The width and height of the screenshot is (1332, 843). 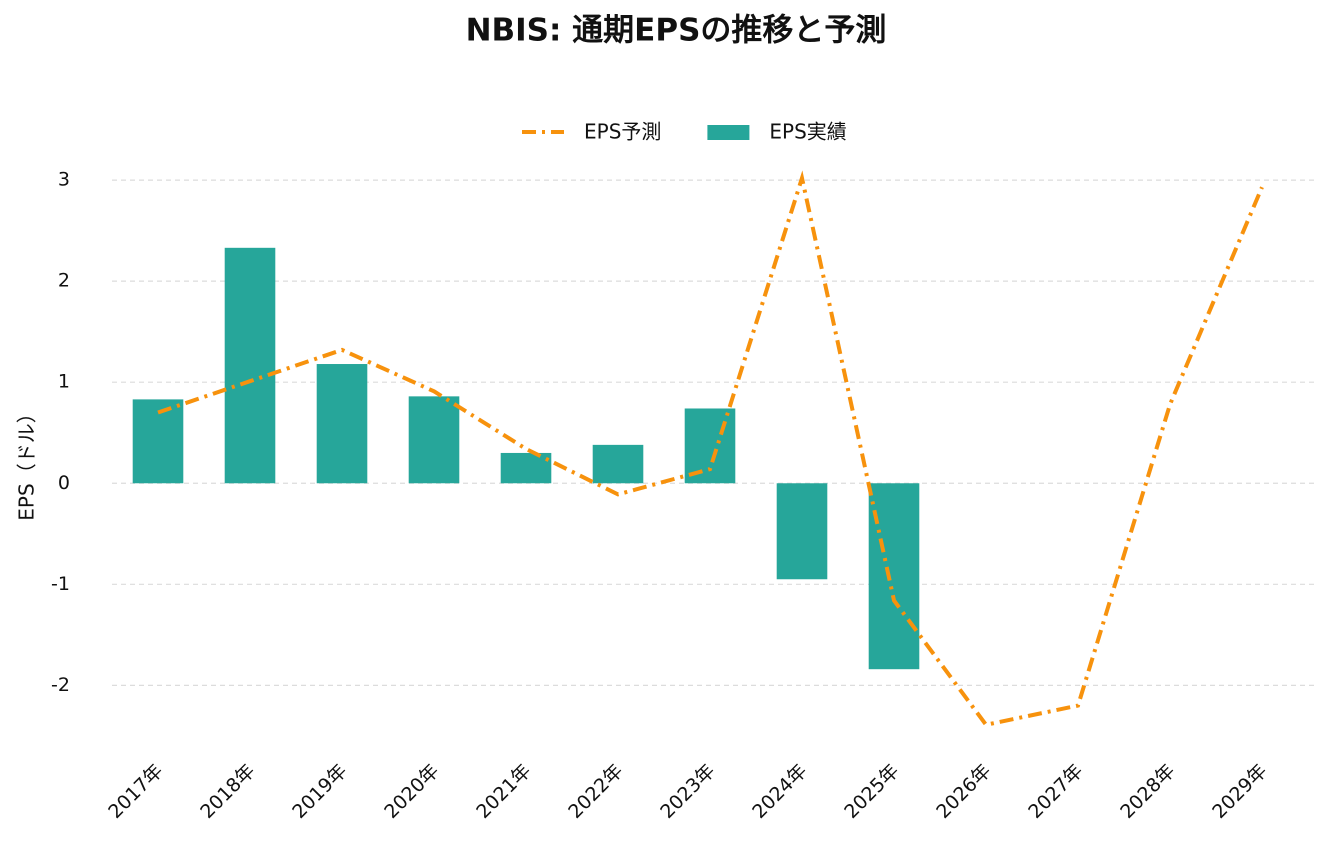 What do you see at coordinates (60, 584) in the screenshot?
I see `y-tick-label: -1` at bounding box center [60, 584].